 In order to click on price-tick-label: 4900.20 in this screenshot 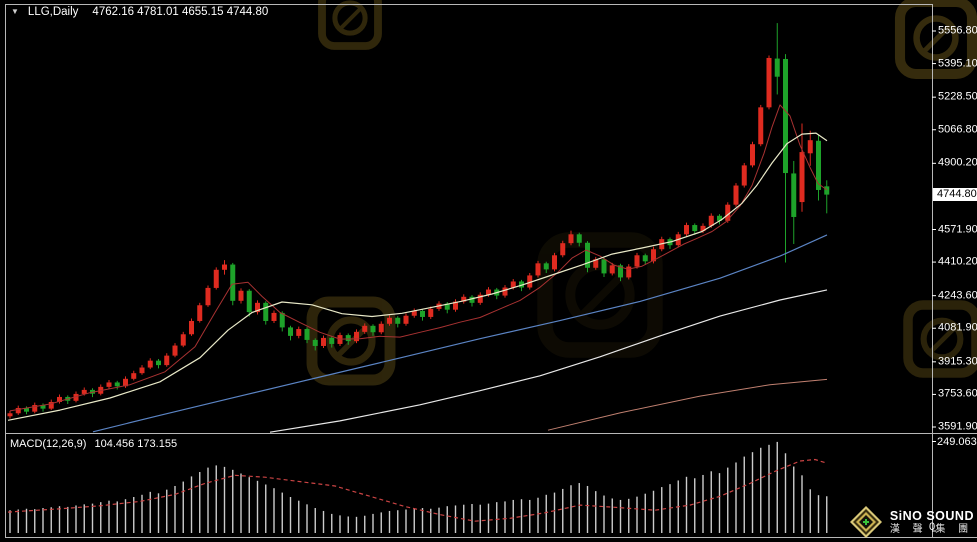, I will do `click(957, 162)`.